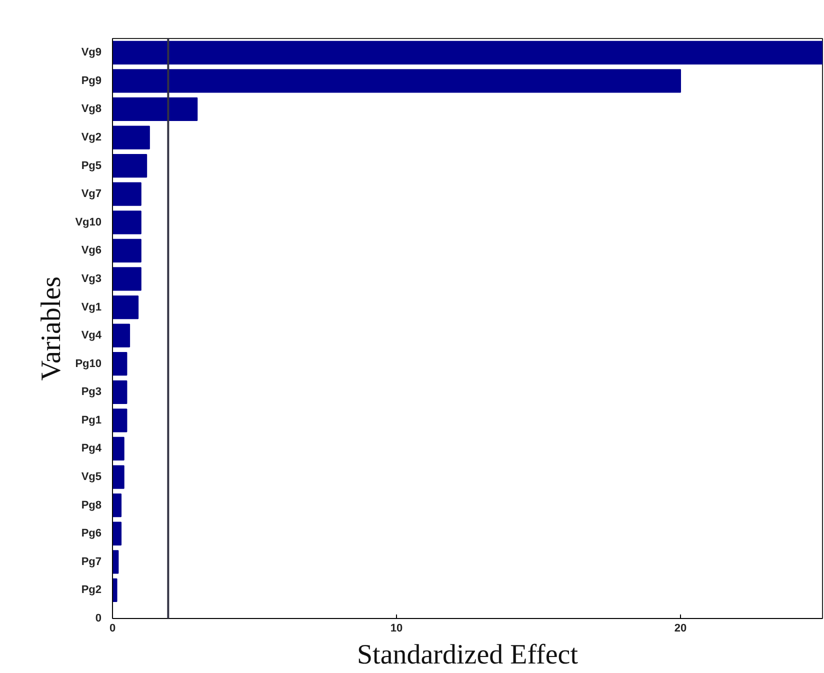 This screenshot has width=824, height=673. What do you see at coordinates (91, 392) in the screenshot?
I see `y-tick-label: Pg3` at bounding box center [91, 392].